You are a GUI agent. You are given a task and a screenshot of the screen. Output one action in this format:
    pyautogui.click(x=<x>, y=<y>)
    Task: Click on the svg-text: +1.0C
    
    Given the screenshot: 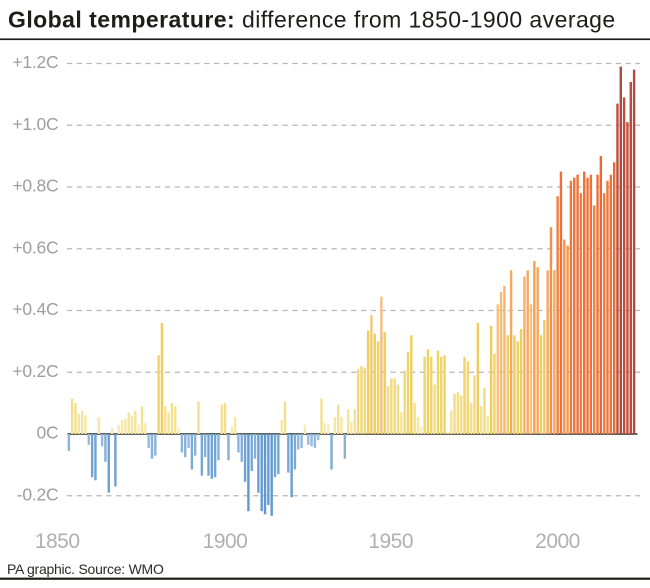 What is the action you would take?
    pyautogui.click(x=35, y=124)
    